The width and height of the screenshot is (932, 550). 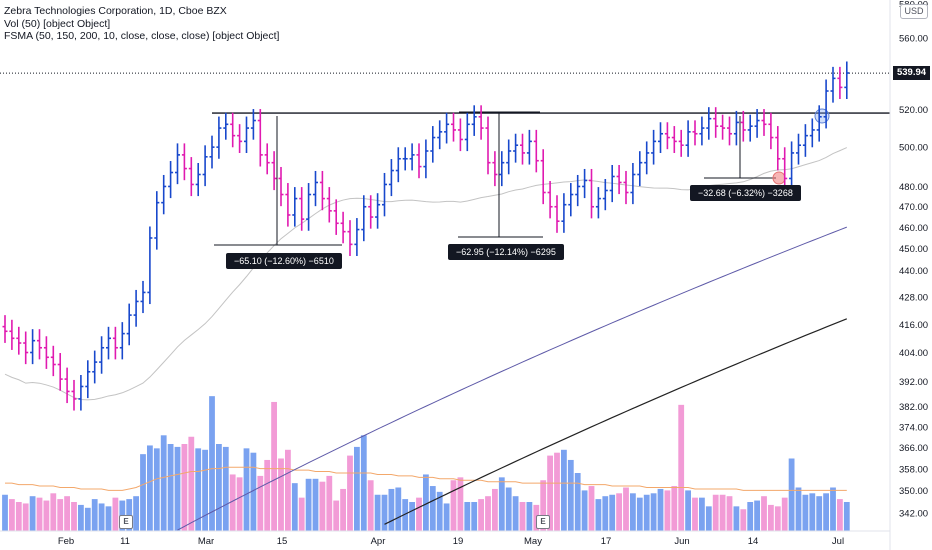 What do you see at coordinates (913, 207) in the screenshot?
I see `price-tick-label: 470.00` at bounding box center [913, 207].